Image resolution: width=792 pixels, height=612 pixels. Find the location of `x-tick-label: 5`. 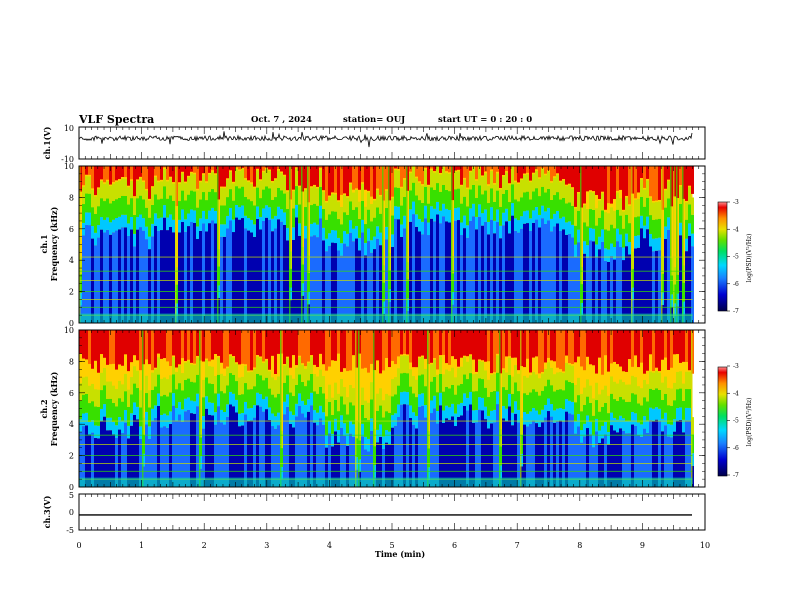

x-tick-label: 5 is located at coordinates (391, 545).